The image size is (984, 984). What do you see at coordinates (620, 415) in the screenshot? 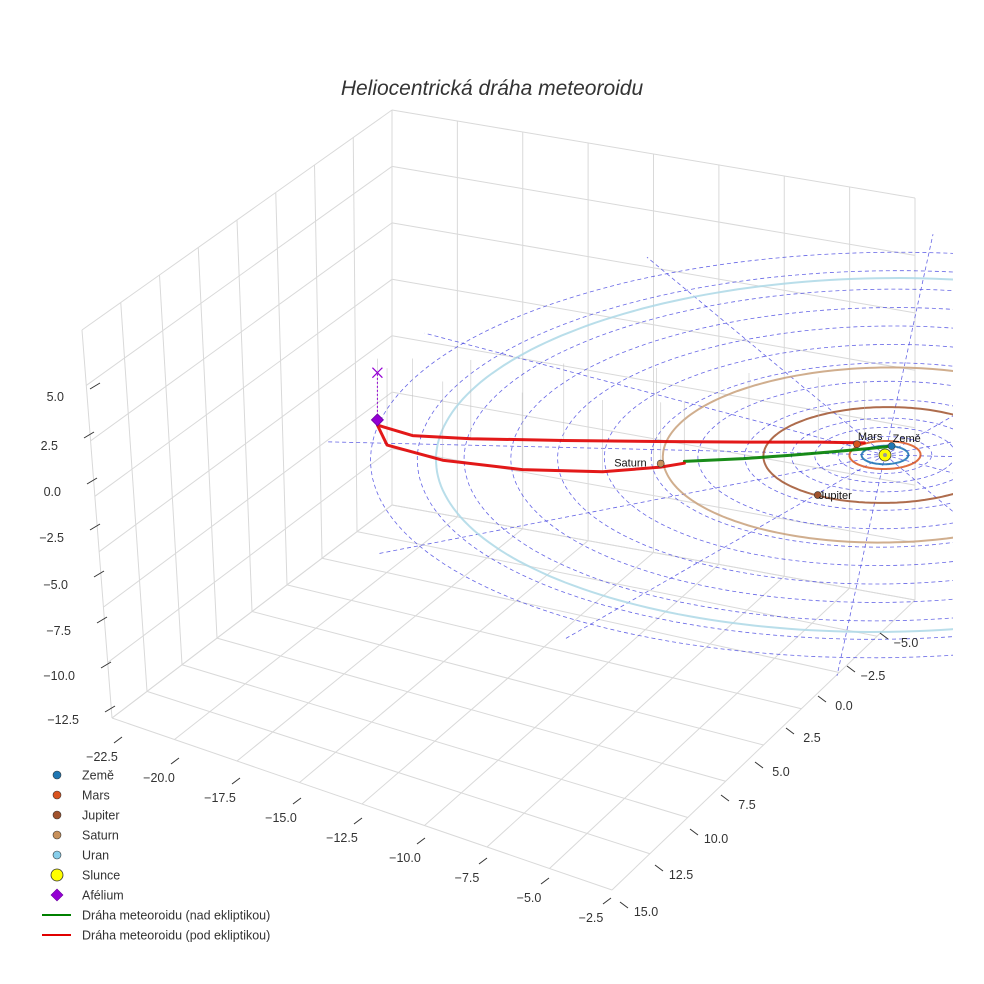
I see `projection-drop-lines` at bounding box center [620, 415].